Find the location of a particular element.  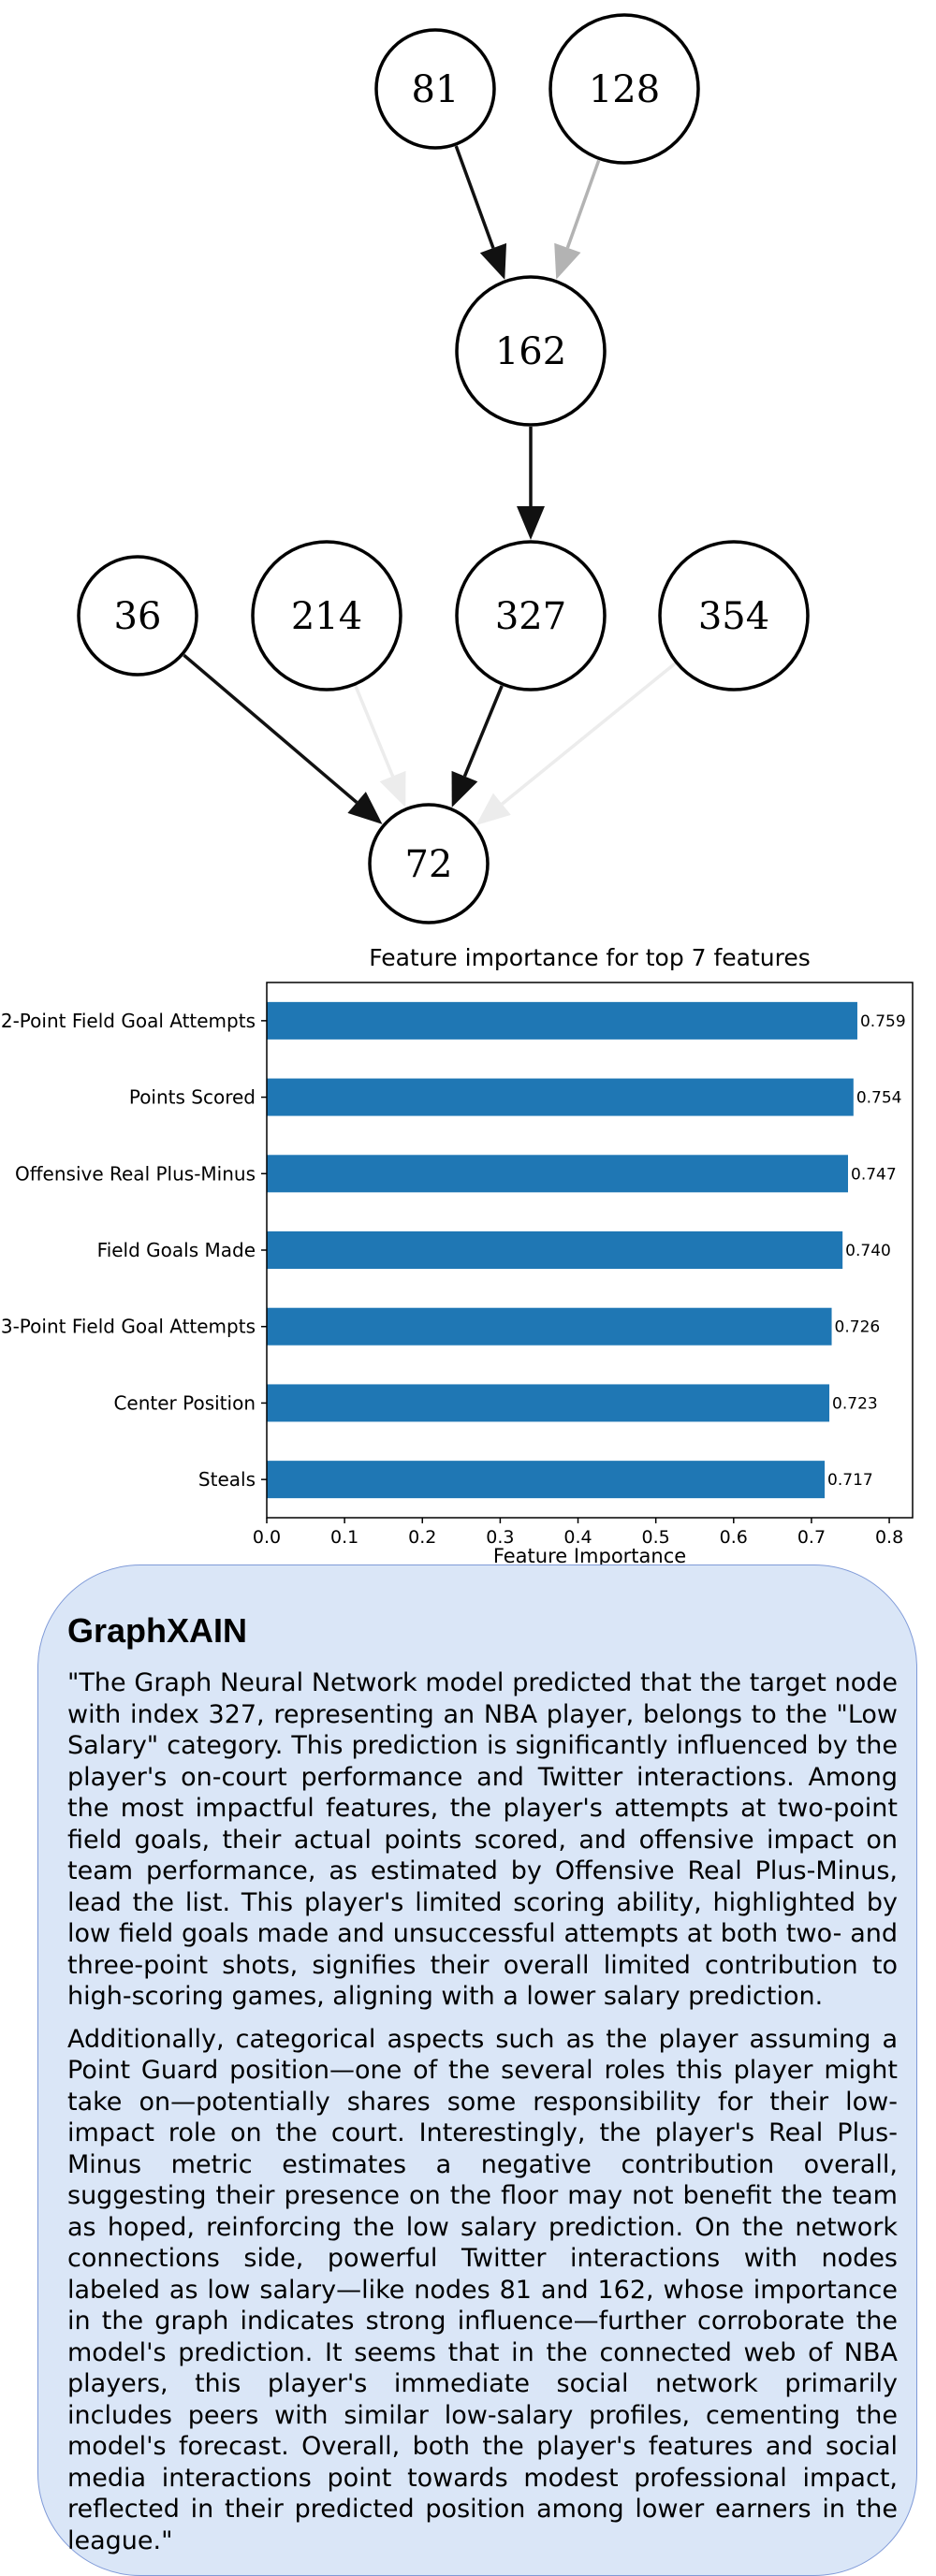

explanation-title: GraphXAIN is located at coordinates (157, 1630).